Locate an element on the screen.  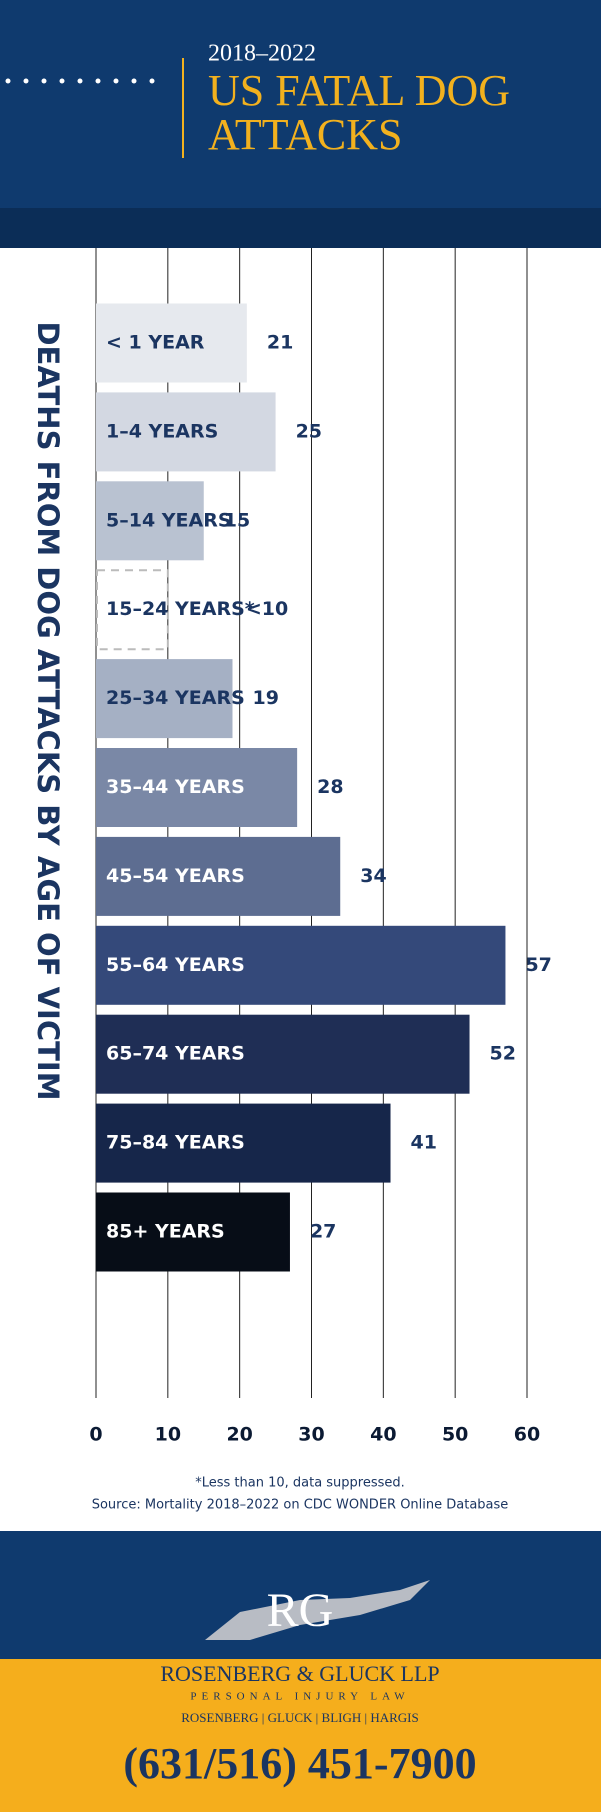
value-label: 27 is located at coordinates (323, 1232).